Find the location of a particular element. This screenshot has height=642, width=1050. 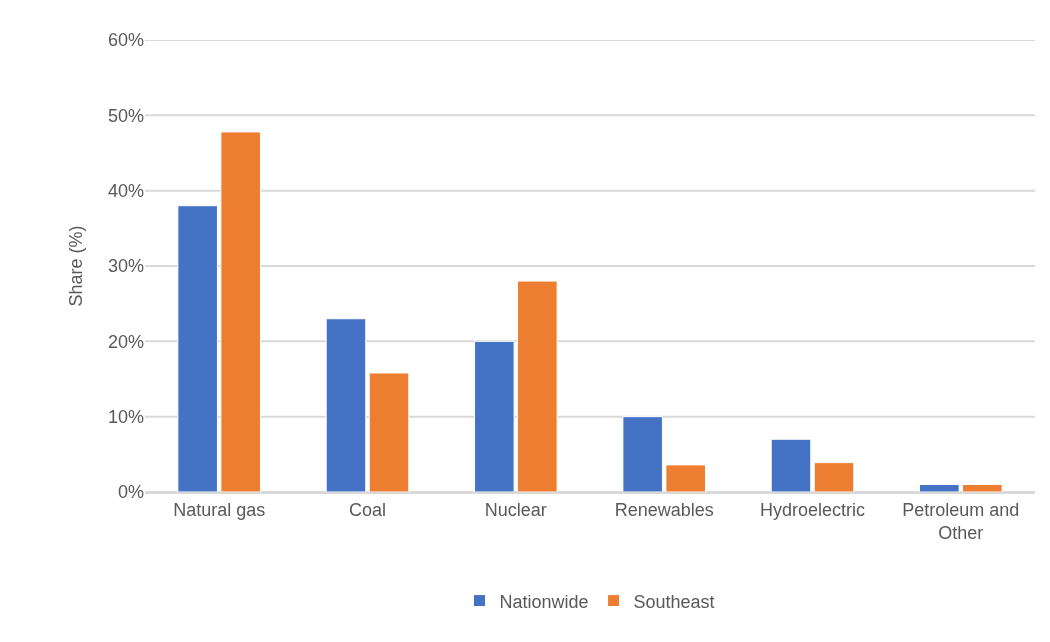

y-tick-label: 0% is located at coordinates (130, 492).